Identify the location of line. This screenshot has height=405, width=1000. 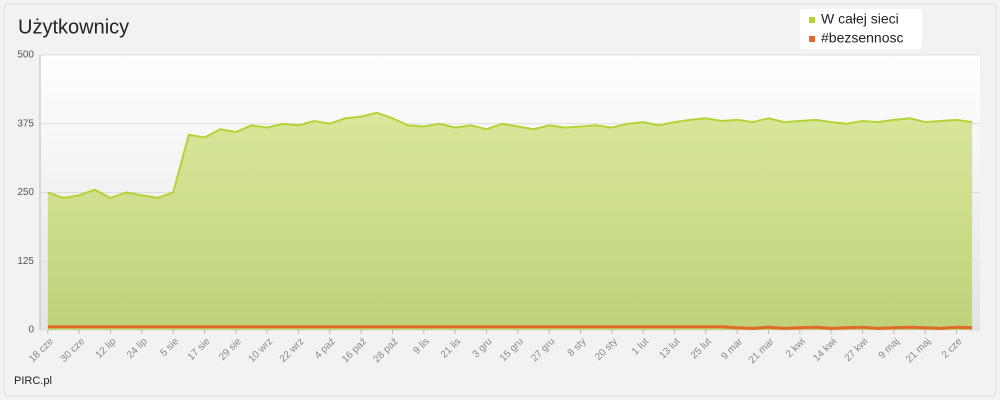
(510, 327).